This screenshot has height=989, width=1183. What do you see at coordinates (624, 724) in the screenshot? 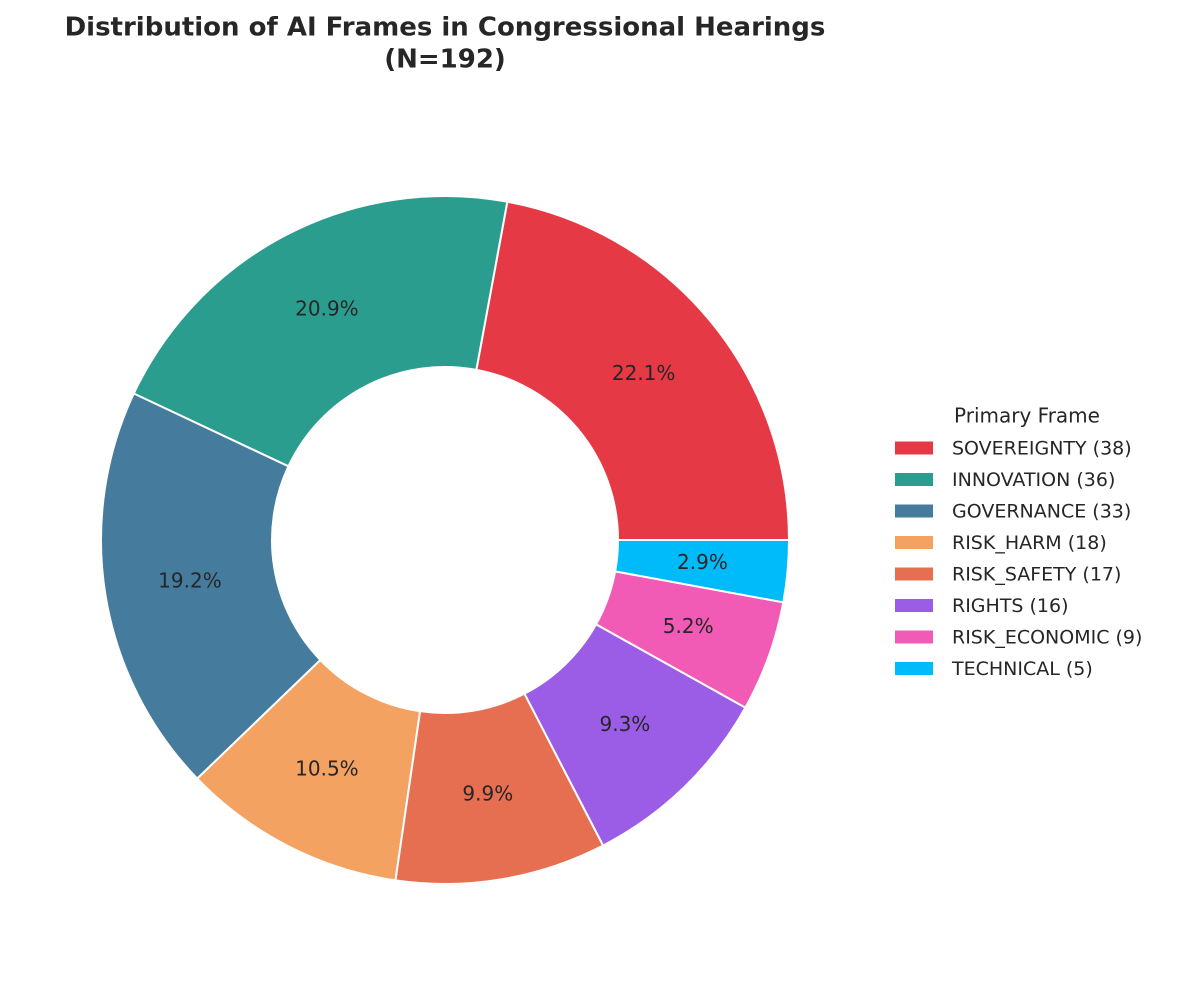
I see `value-label: 9.3%` at bounding box center [624, 724].